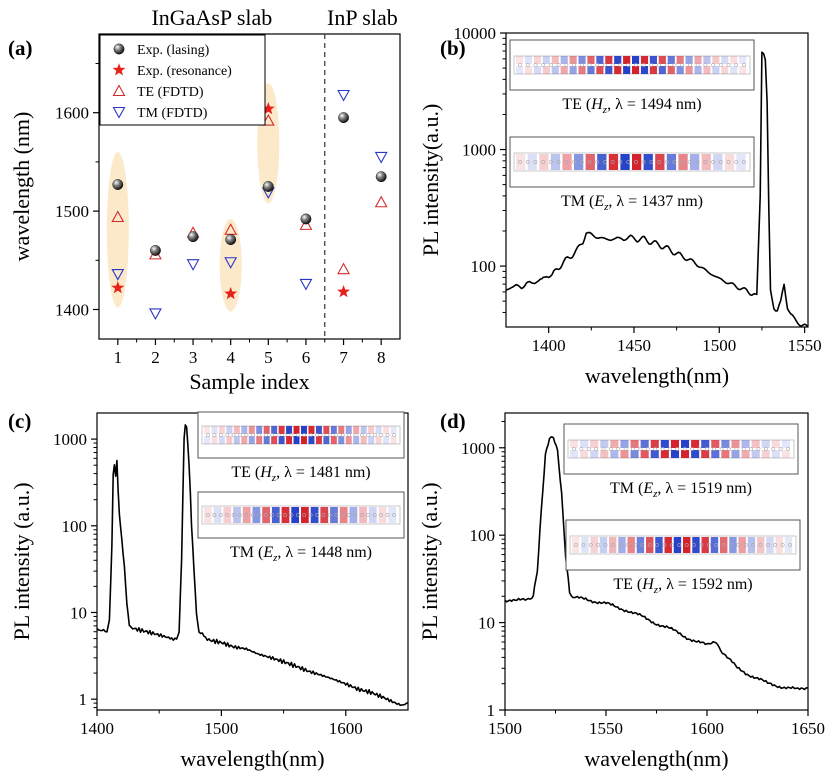  I want to click on y-axis-label: PL intensity (a.u.), so click(429, 561).